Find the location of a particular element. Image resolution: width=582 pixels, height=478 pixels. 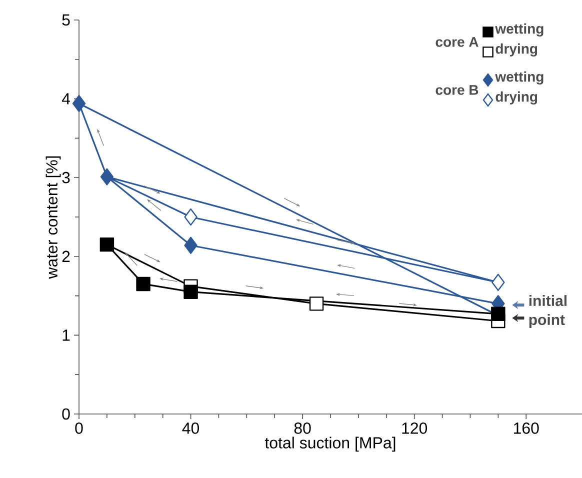

x-tick-label: 0 is located at coordinates (79, 428).